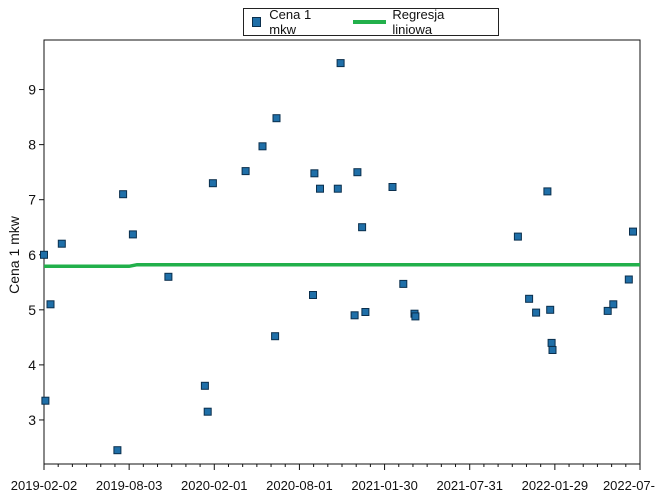 The width and height of the screenshot is (657, 492). I want to click on x-tick-label: 2020-02-01, so click(214, 485).